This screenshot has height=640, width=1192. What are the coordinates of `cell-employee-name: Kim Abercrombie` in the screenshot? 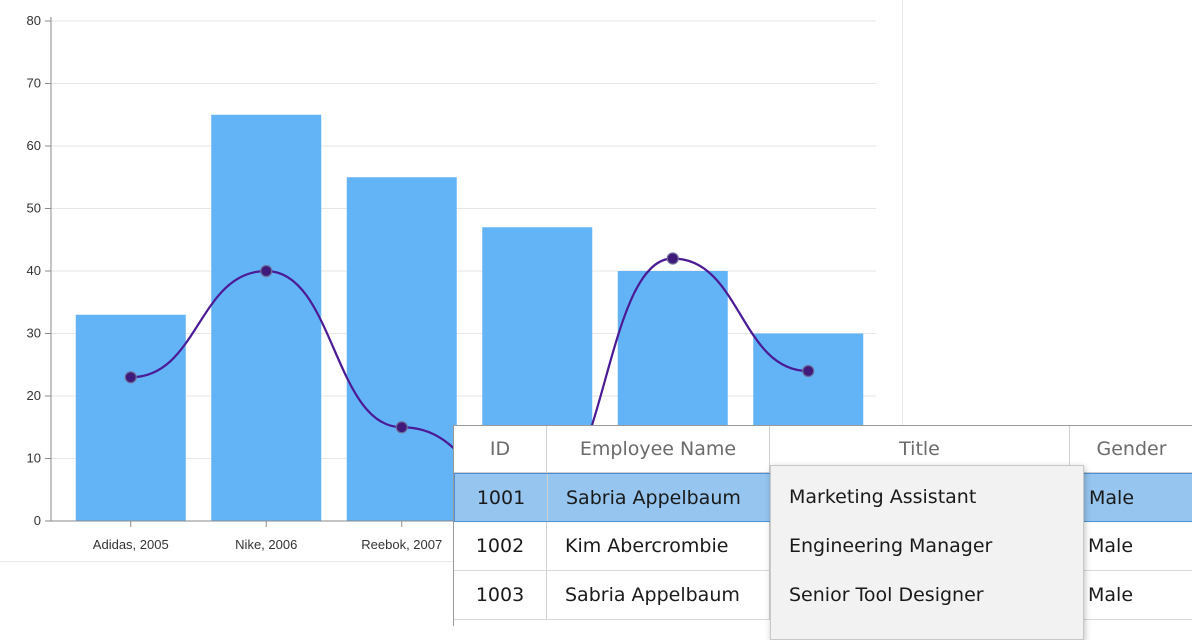 It's located at (658, 546).